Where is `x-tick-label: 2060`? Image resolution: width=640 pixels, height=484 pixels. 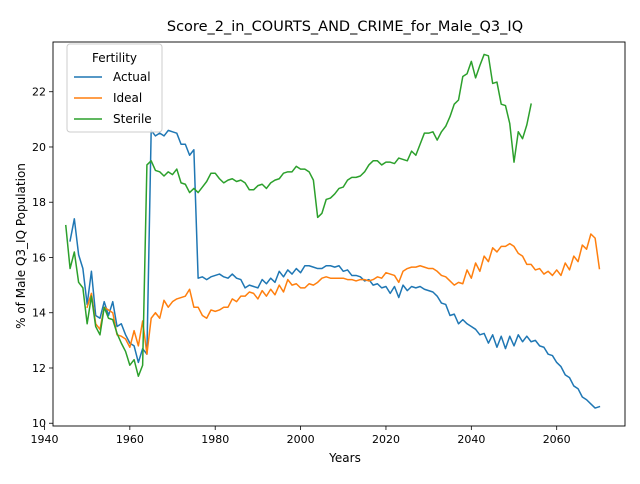
x-tick-label: 2060 is located at coordinates (557, 439).